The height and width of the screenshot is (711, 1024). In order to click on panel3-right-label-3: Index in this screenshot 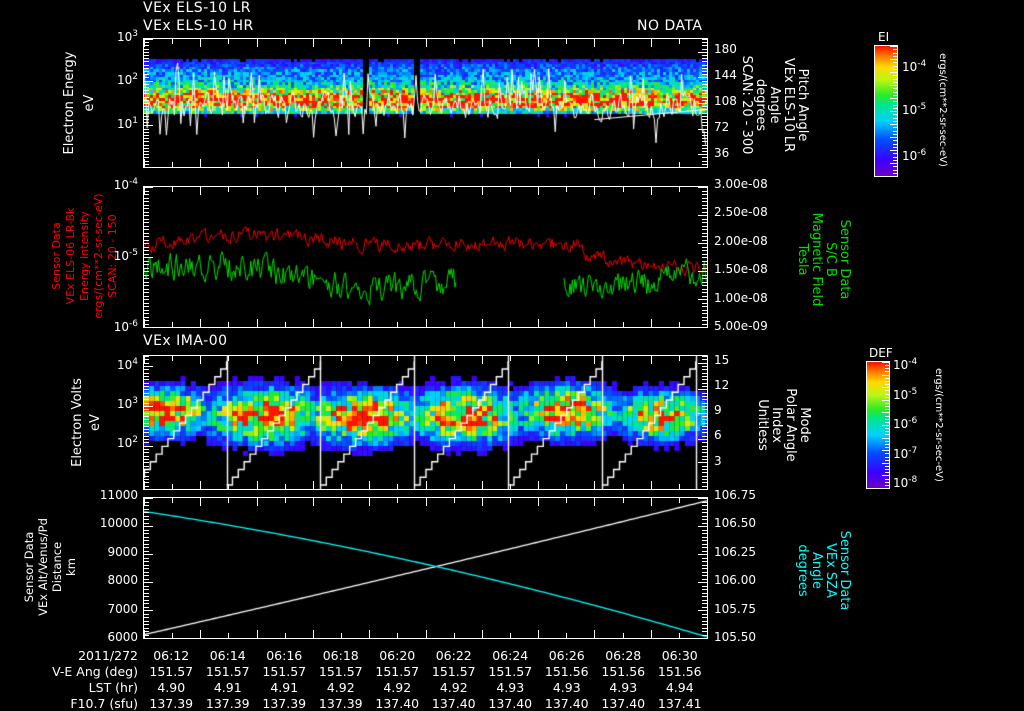, I will do `click(776, 425)`.